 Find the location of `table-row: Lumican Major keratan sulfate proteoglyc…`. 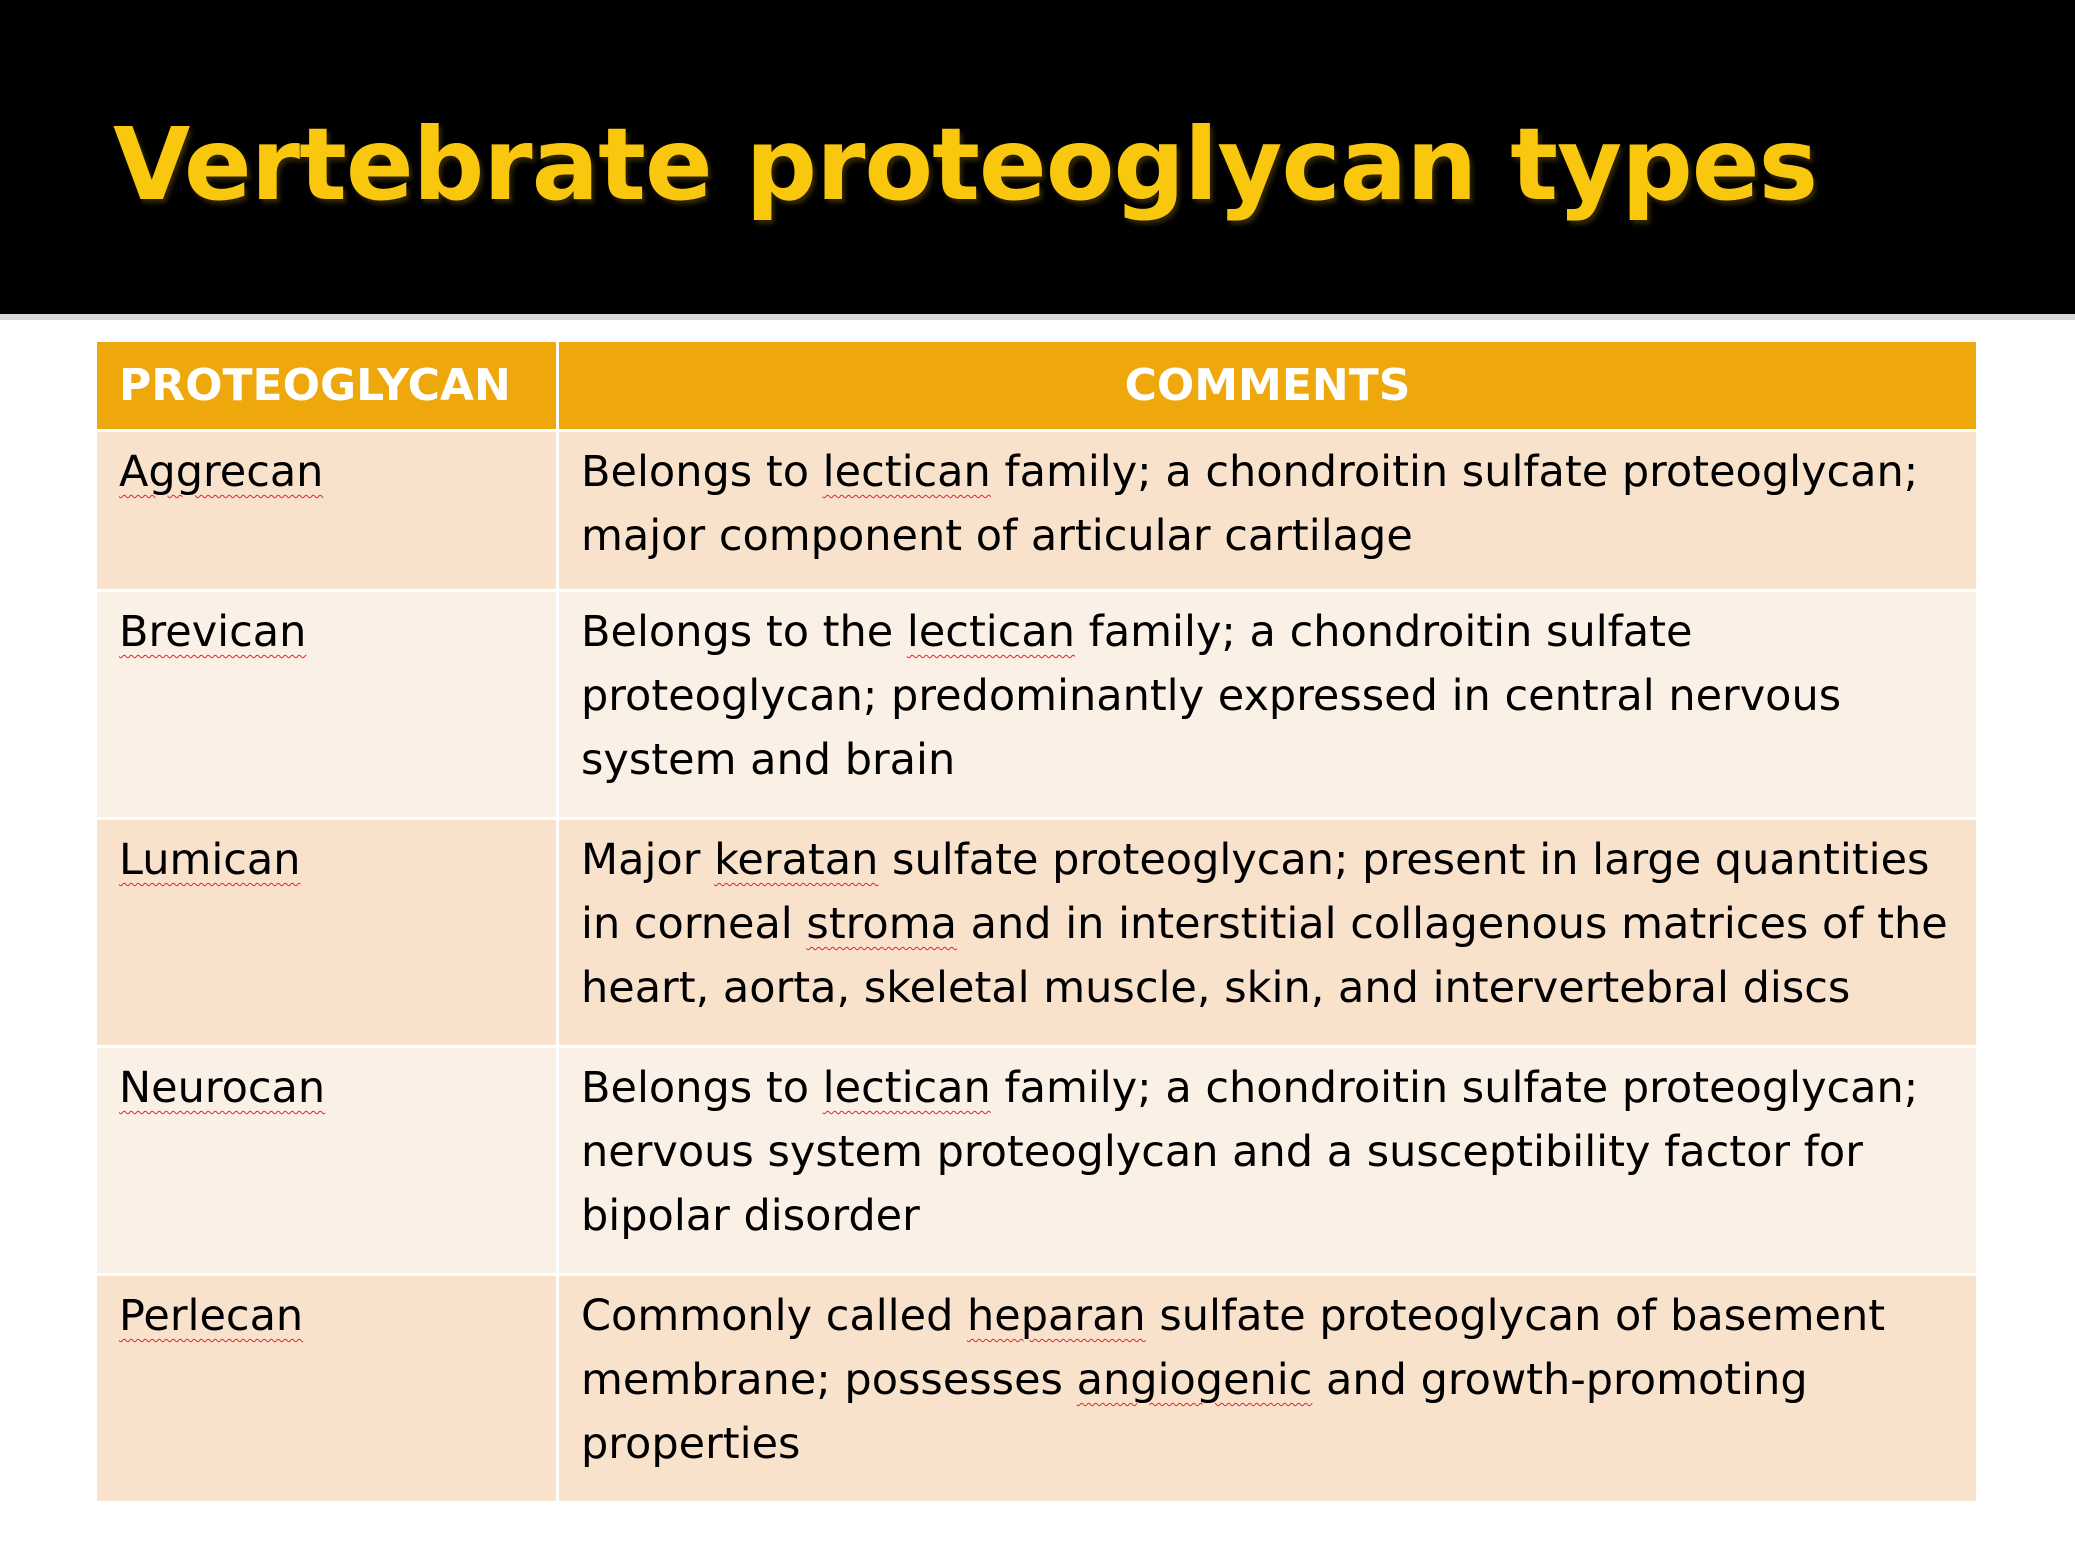

table-row: Lumican Major keratan sulfate proteoglyc… is located at coordinates (1036, 932).